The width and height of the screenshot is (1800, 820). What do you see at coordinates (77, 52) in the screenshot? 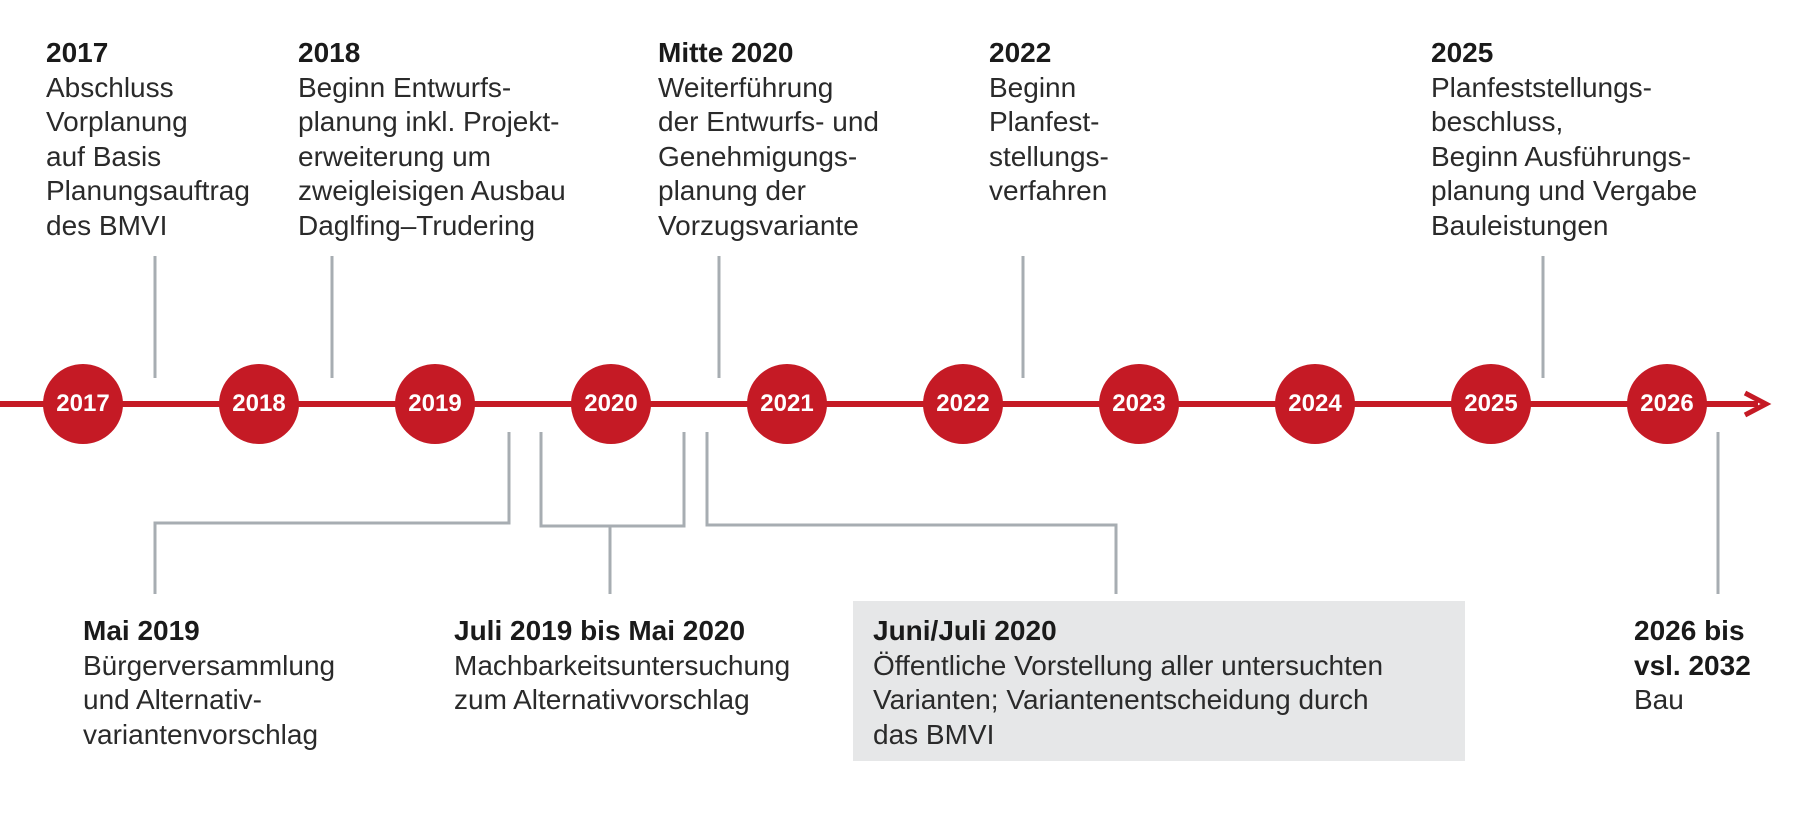
I see `event-heading: 2017` at bounding box center [77, 52].